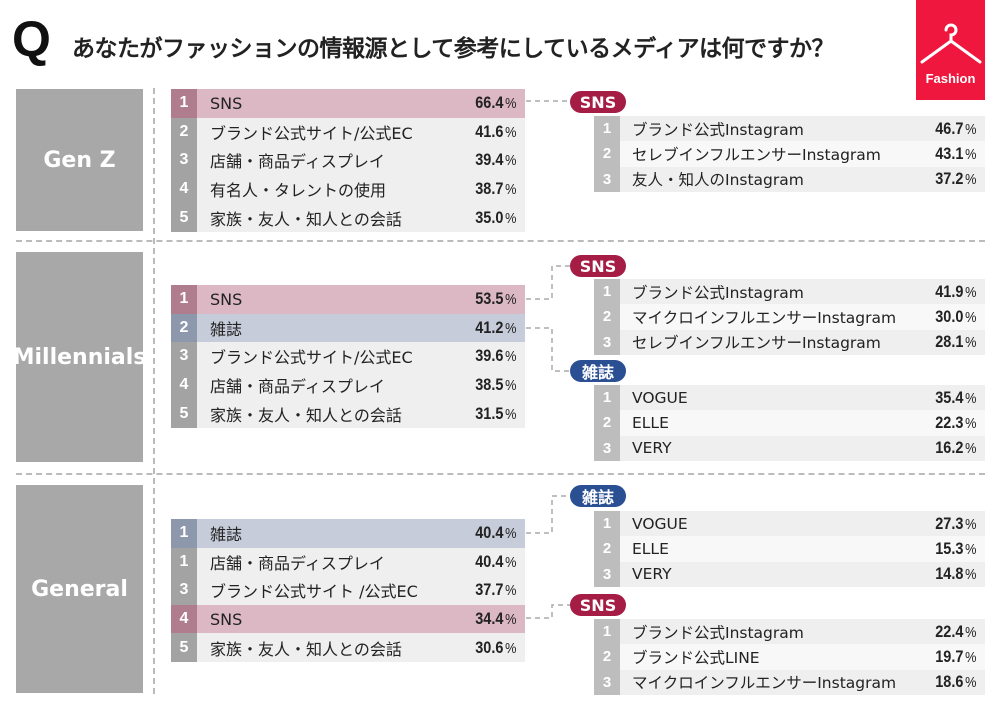 This screenshot has height=710, width=1000. Describe the element at coordinates (948, 316) in the screenshot. I see `percentage-value: 30.0` at that location.